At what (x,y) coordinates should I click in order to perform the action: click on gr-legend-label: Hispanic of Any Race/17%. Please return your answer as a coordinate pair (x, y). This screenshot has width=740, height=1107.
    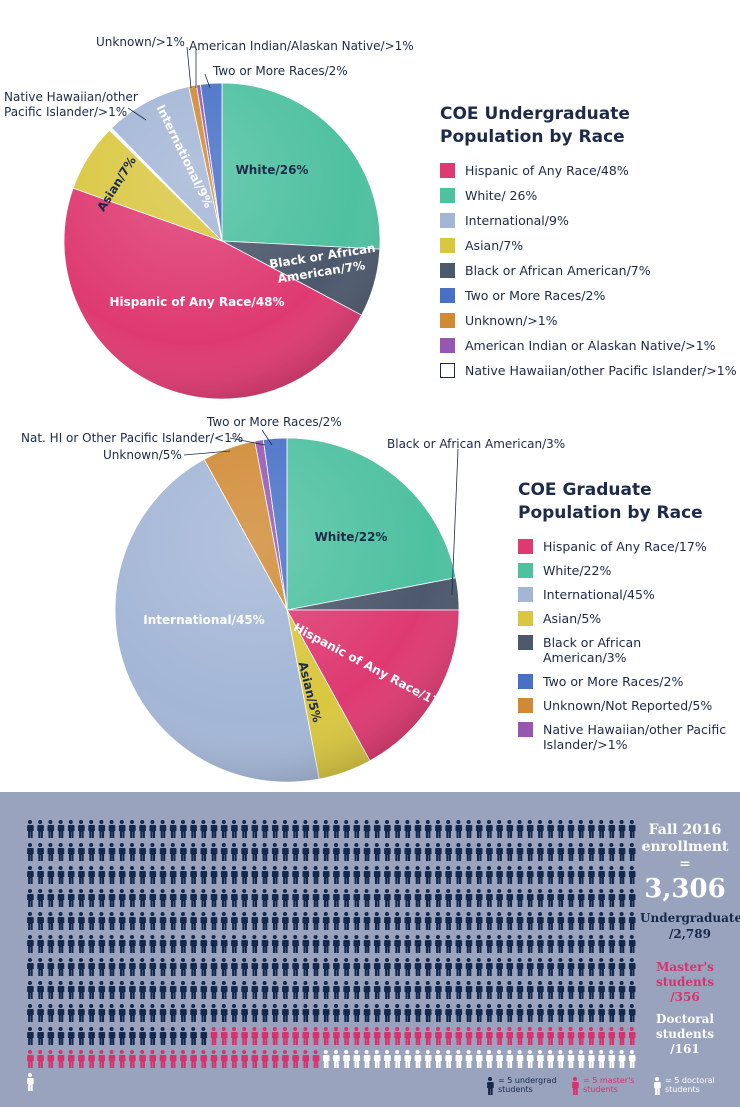
    Looking at the image, I should click on (625, 546).